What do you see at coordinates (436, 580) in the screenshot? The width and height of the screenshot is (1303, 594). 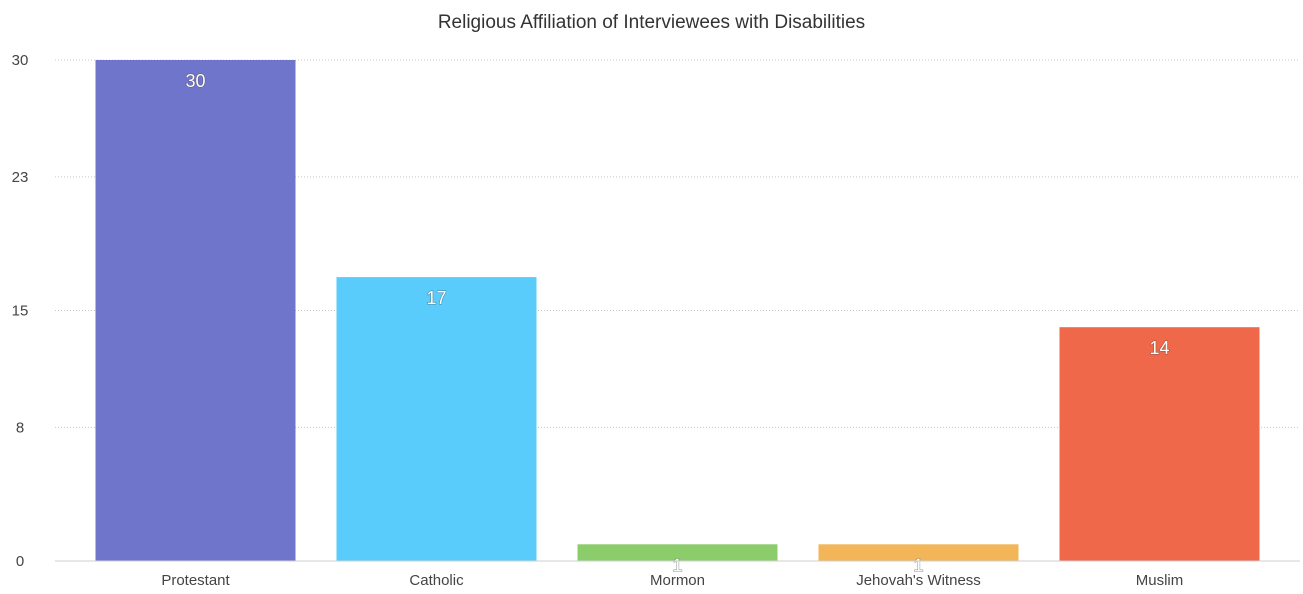 I see `x-tick-label: Catholic` at bounding box center [436, 580].